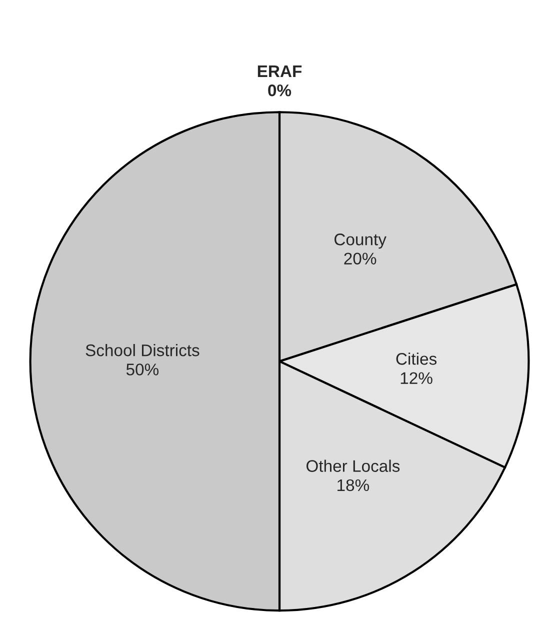 The image size is (559, 623). Describe the element at coordinates (416, 358) in the screenshot. I see `slice-label: Cities` at that location.